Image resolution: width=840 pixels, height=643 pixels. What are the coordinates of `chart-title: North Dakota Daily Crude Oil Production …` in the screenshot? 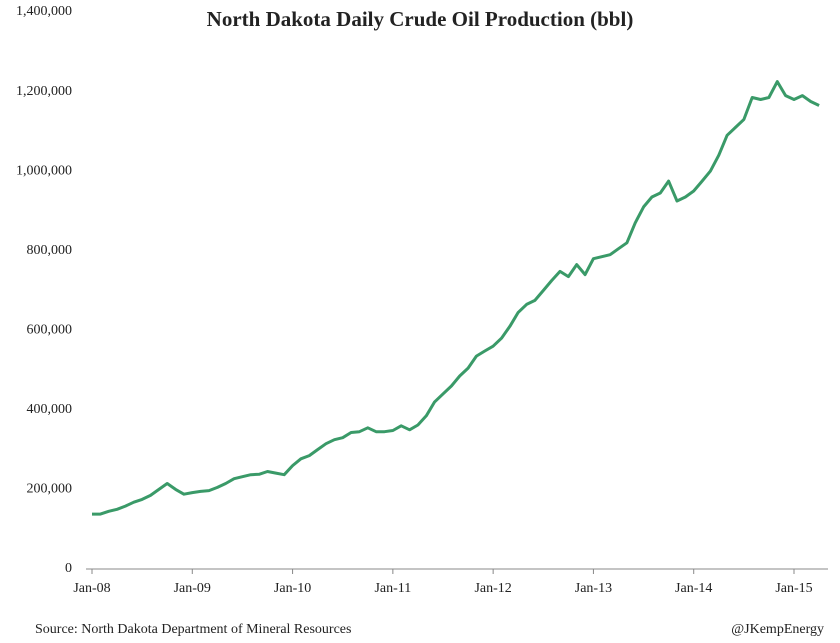 It's located at (420, 19).